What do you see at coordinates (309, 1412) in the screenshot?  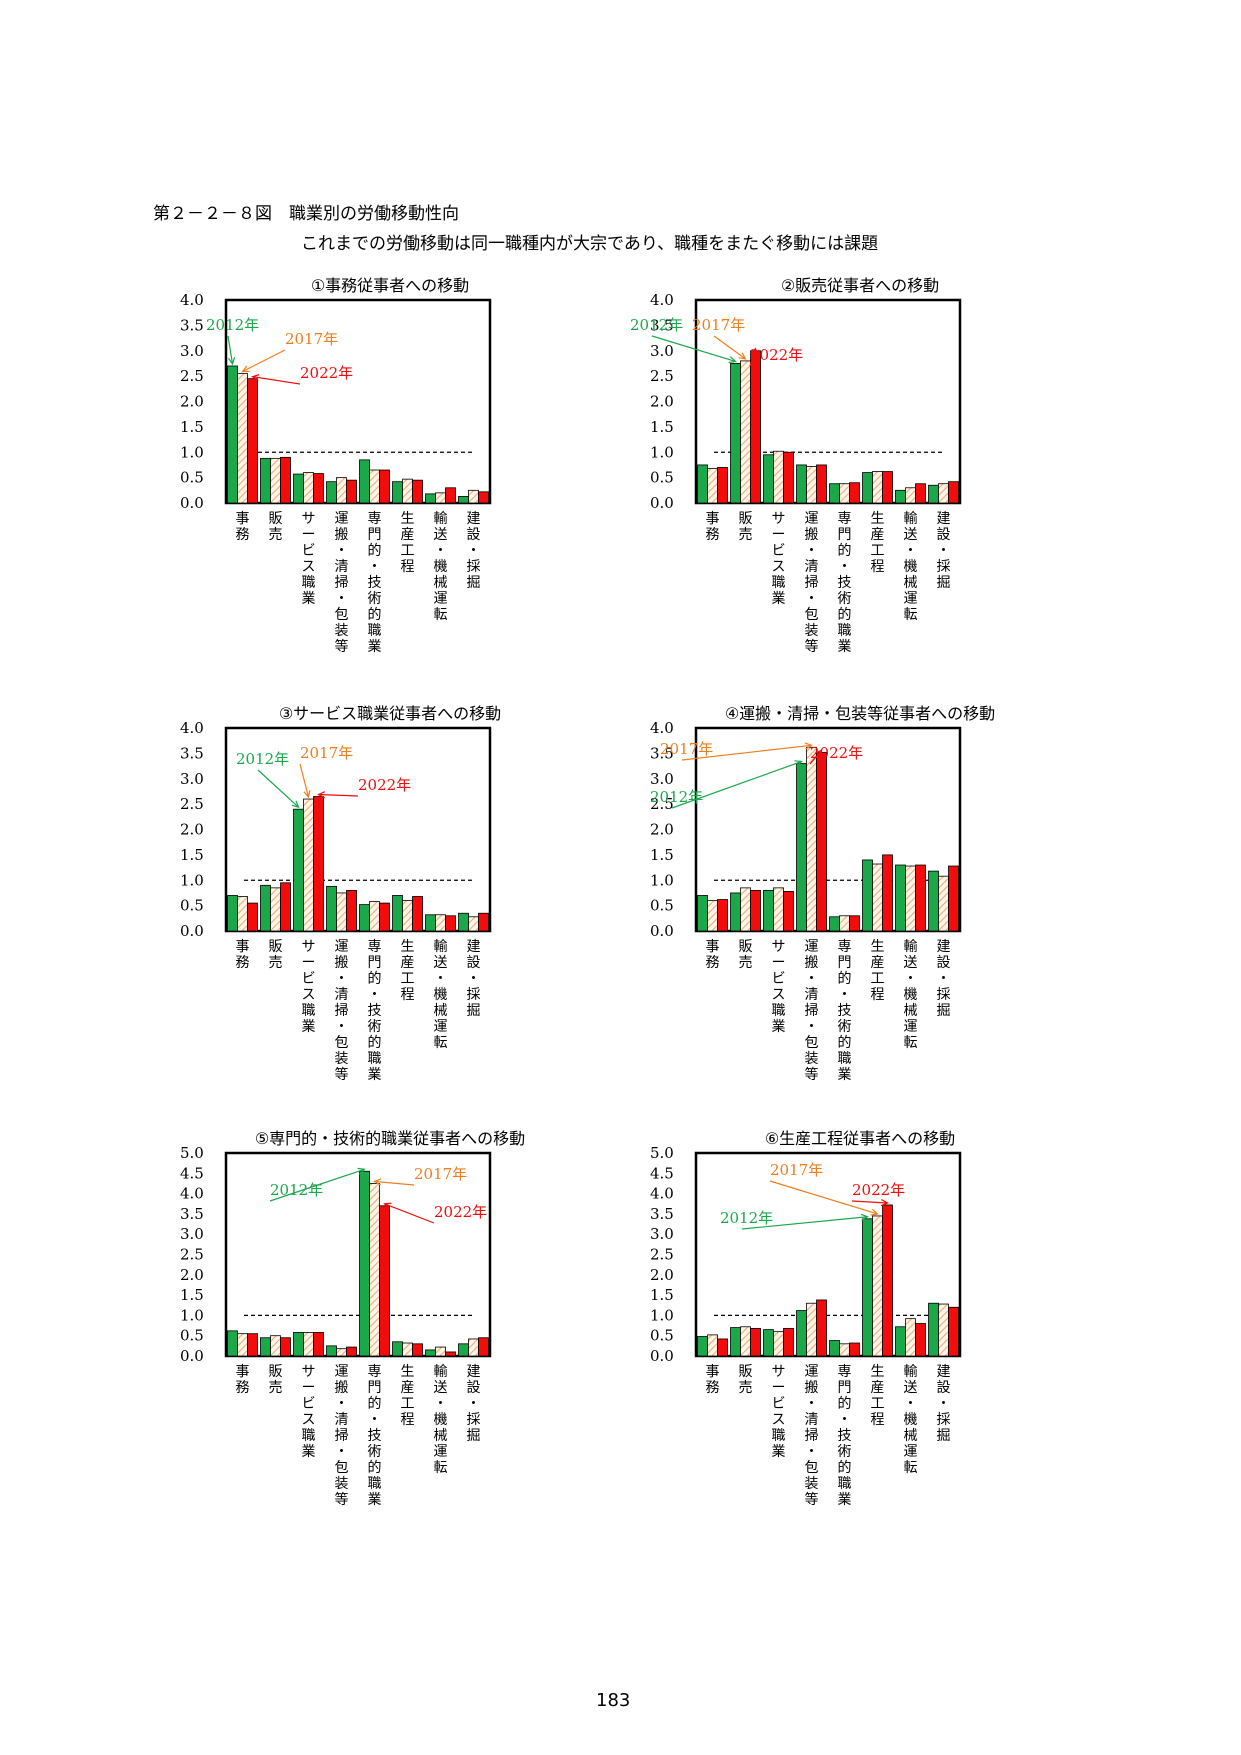 I see `category-label: サービス職業` at bounding box center [309, 1412].